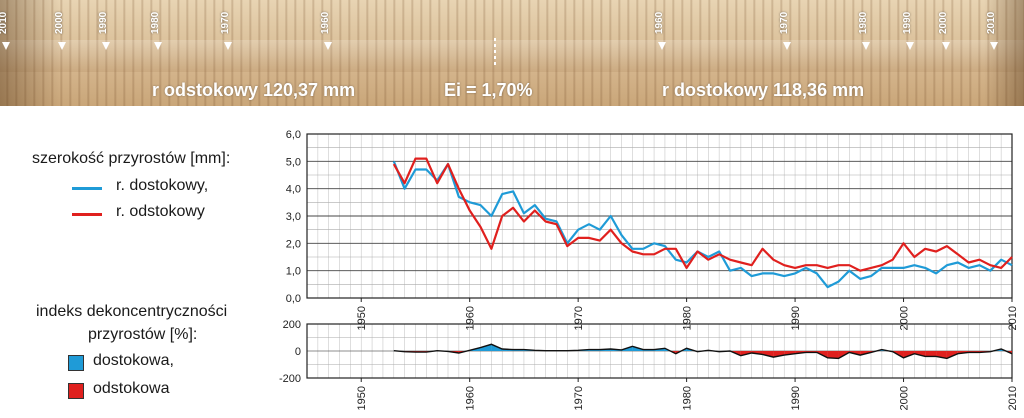  I want to click on y-tick-label: -200, so click(290, 379).